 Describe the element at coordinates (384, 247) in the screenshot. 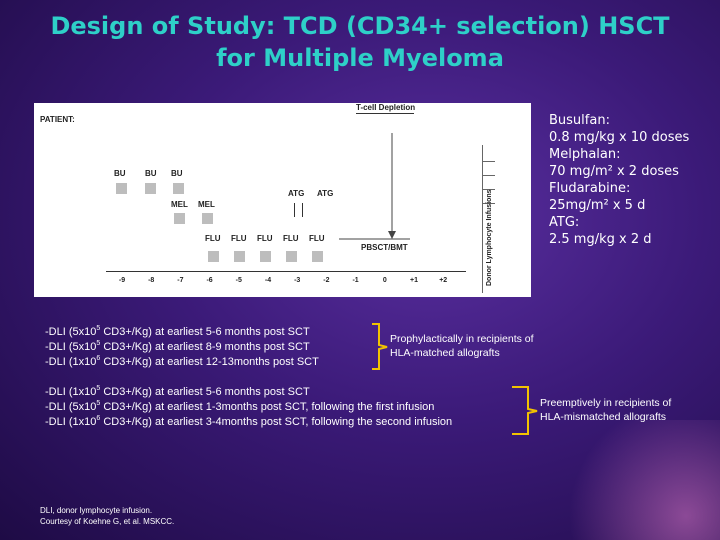

I see `pbsct-label: PBSCT/BMT` at that location.